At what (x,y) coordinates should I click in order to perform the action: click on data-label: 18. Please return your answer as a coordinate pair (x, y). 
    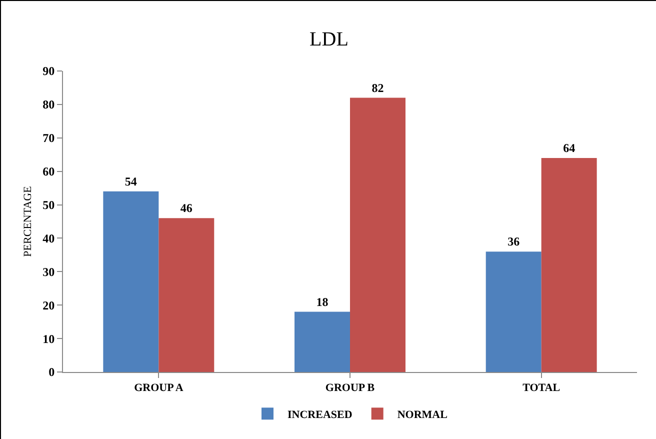
    Looking at the image, I should click on (322, 301).